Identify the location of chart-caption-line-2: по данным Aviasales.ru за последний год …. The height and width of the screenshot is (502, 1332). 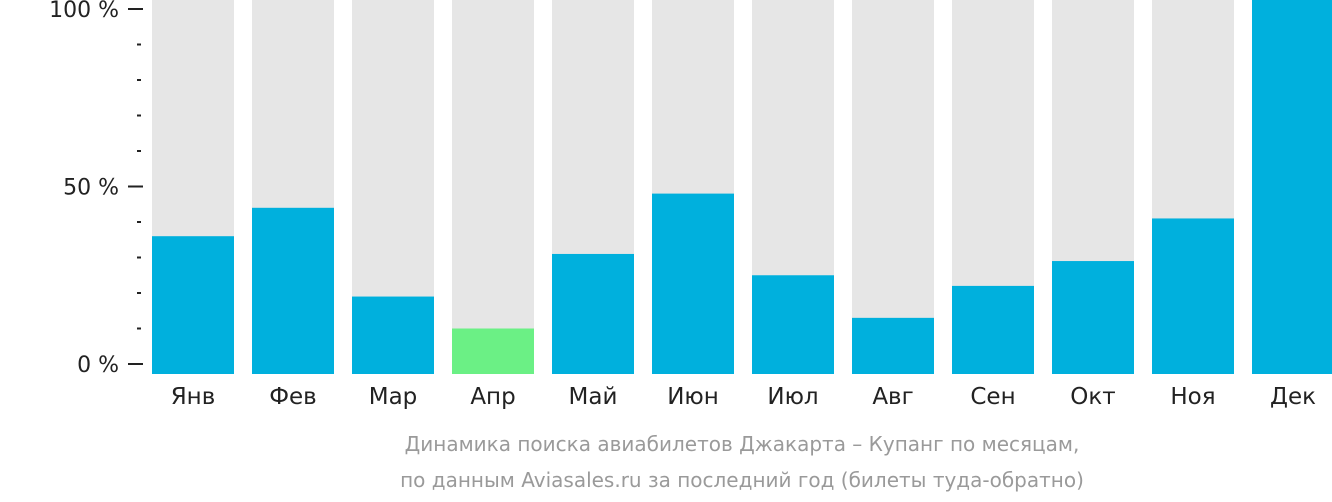
(742, 480).